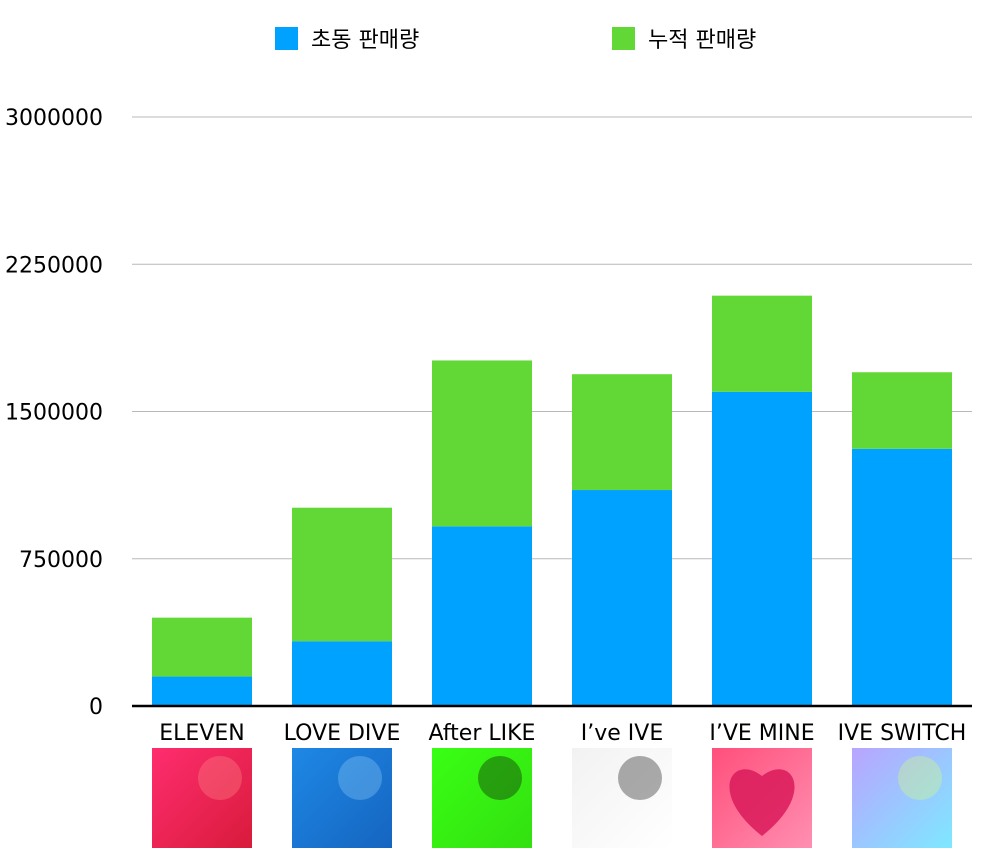 The image size is (984, 860). I want to click on legend: 초동 판매량 누적 판매량, so click(515, 40).